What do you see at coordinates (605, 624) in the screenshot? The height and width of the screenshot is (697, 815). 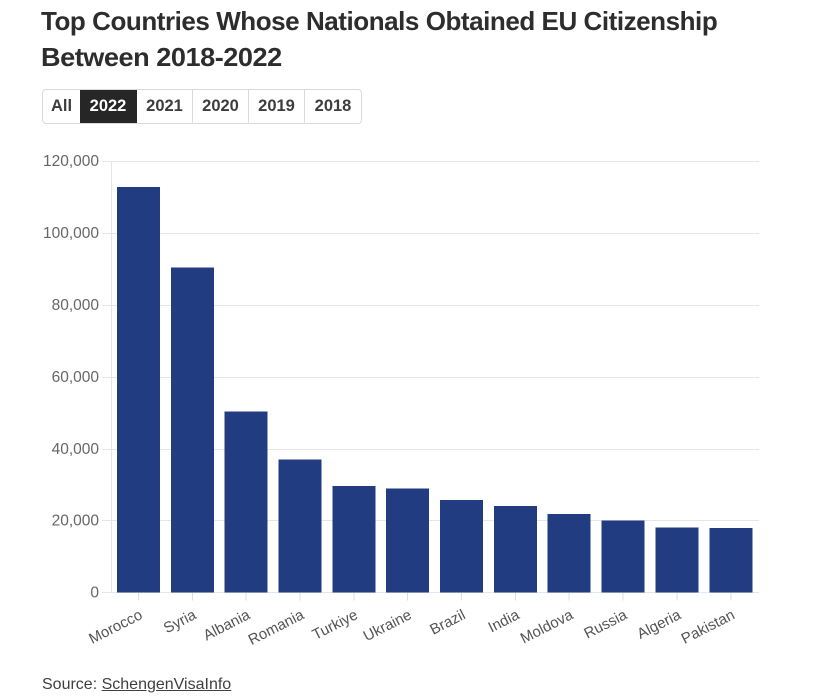 I see `svg-text: Russia` at bounding box center [605, 624].